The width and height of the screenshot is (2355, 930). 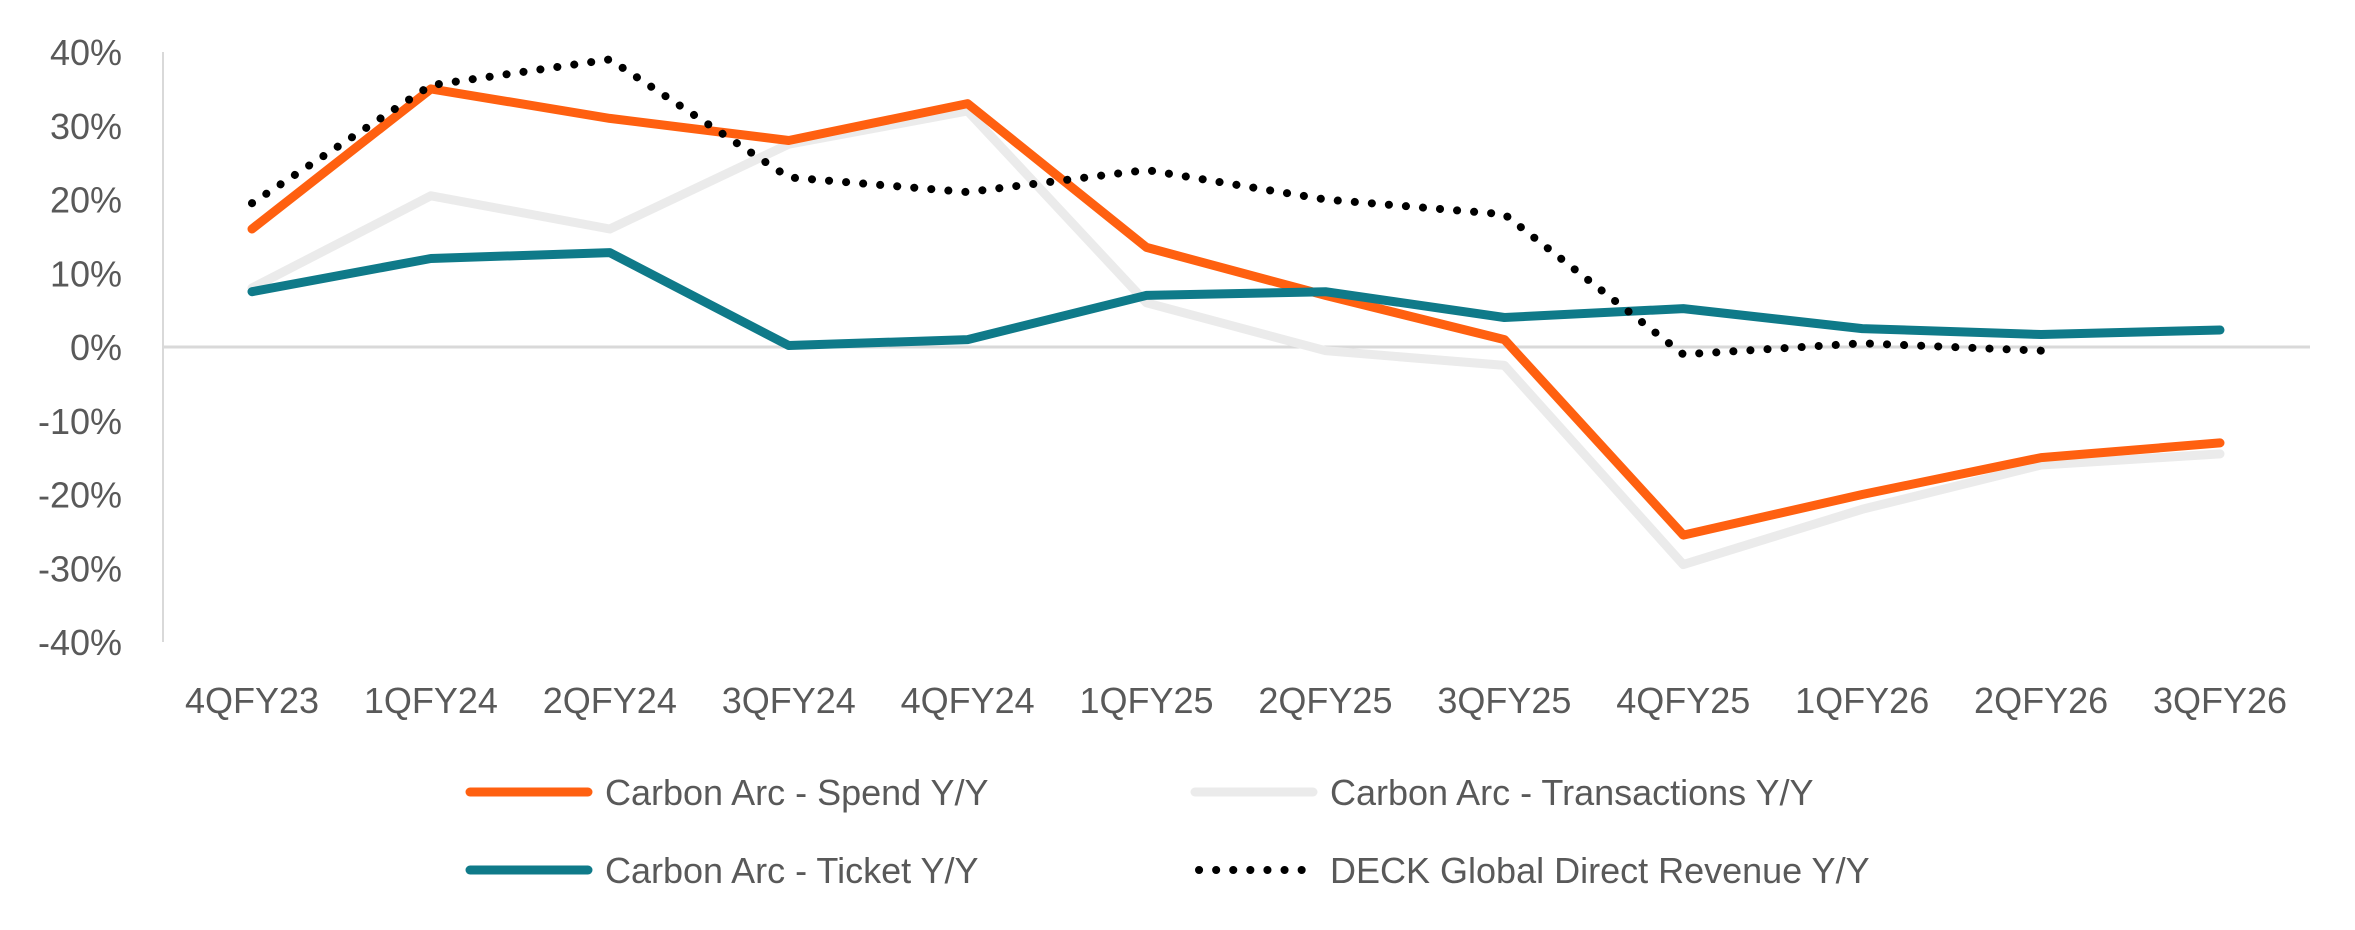 What do you see at coordinates (80, 421) in the screenshot?
I see `y-tick-label: -10%` at bounding box center [80, 421].